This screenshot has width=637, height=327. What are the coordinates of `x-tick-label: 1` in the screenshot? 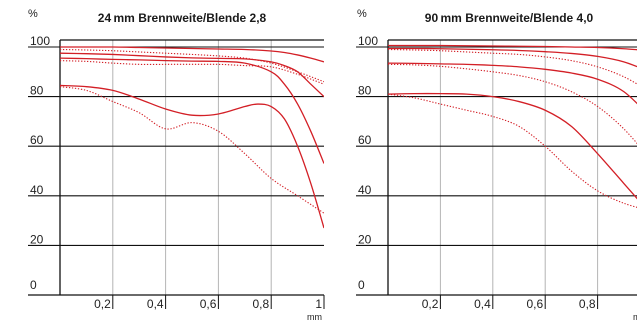 It's located at (318, 304).